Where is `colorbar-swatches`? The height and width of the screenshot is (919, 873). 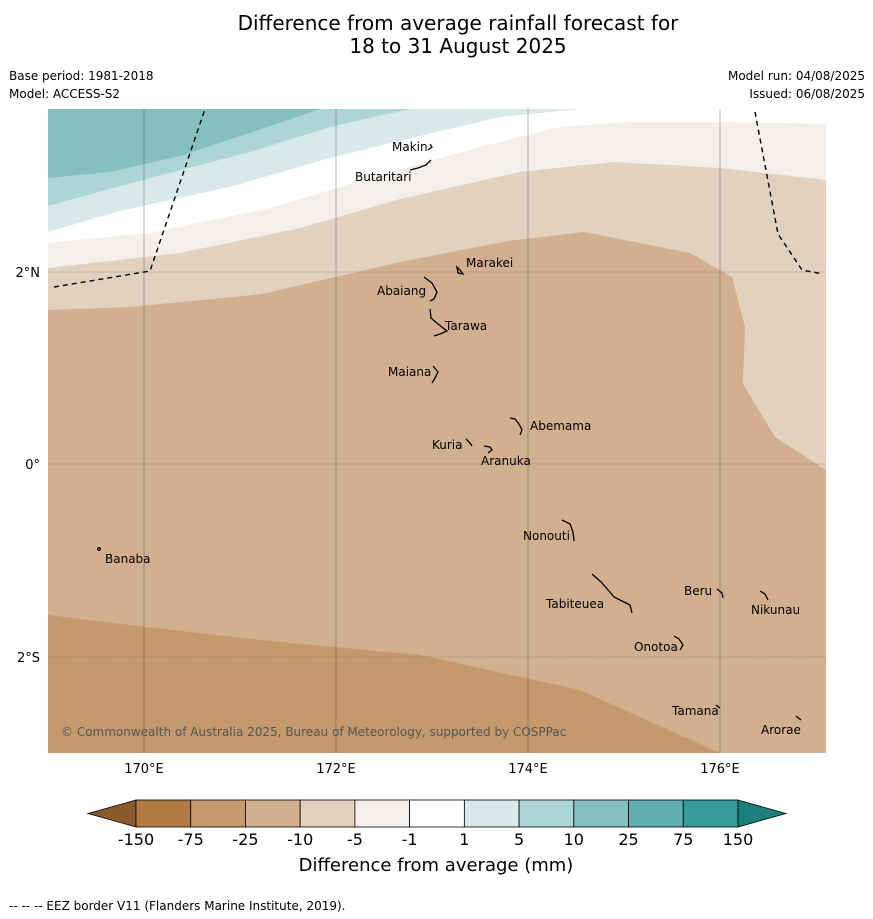 colorbar-swatches is located at coordinates (437, 813).